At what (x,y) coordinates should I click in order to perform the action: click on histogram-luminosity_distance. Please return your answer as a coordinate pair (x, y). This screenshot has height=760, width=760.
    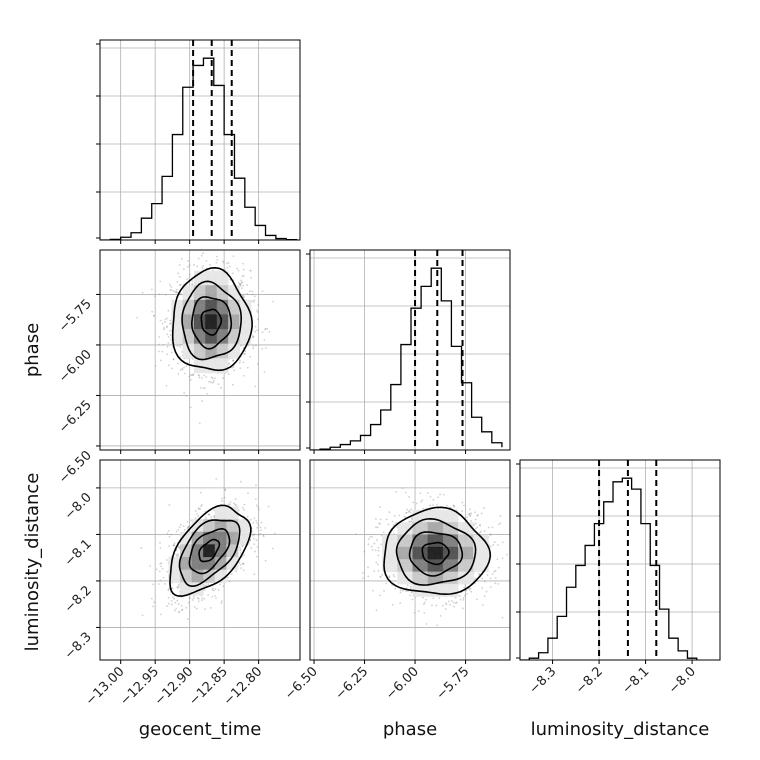
    Looking at the image, I should click on (609, 560).